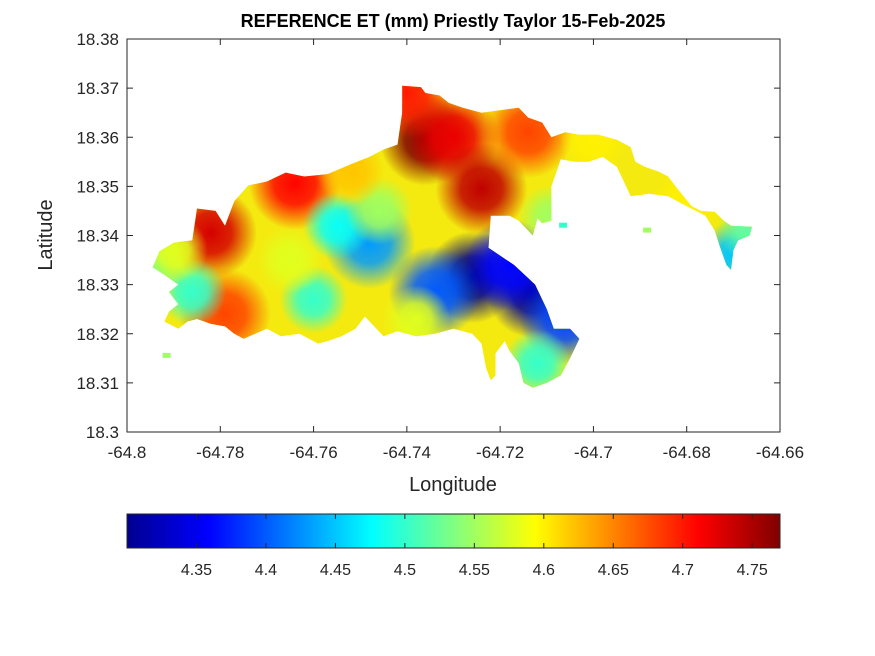  Describe the element at coordinates (127, 452) in the screenshot. I see `x-tick-label: -64.8` at that location.